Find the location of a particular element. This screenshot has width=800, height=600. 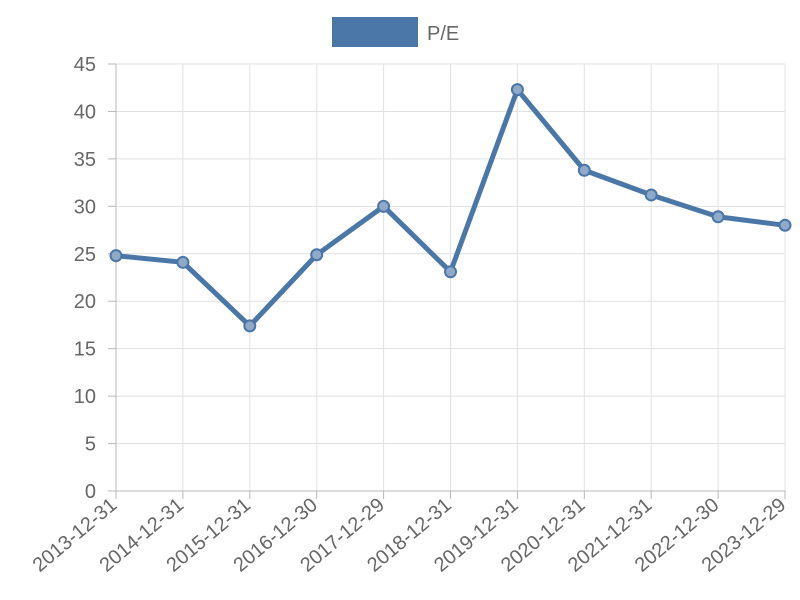

legend: P/E is located at coordinates (395, 32).